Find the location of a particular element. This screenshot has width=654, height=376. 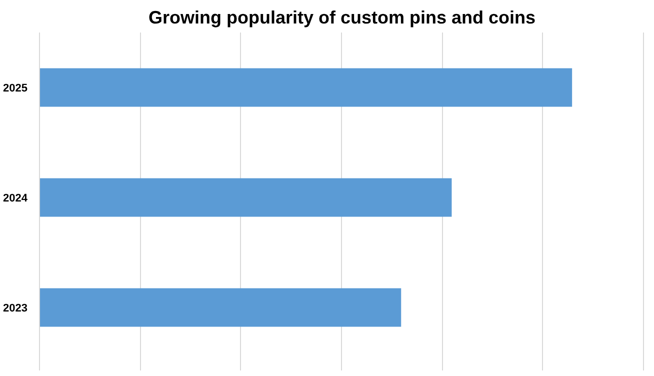

y-tick-label: 2024 is located at coordinates (15, 198).